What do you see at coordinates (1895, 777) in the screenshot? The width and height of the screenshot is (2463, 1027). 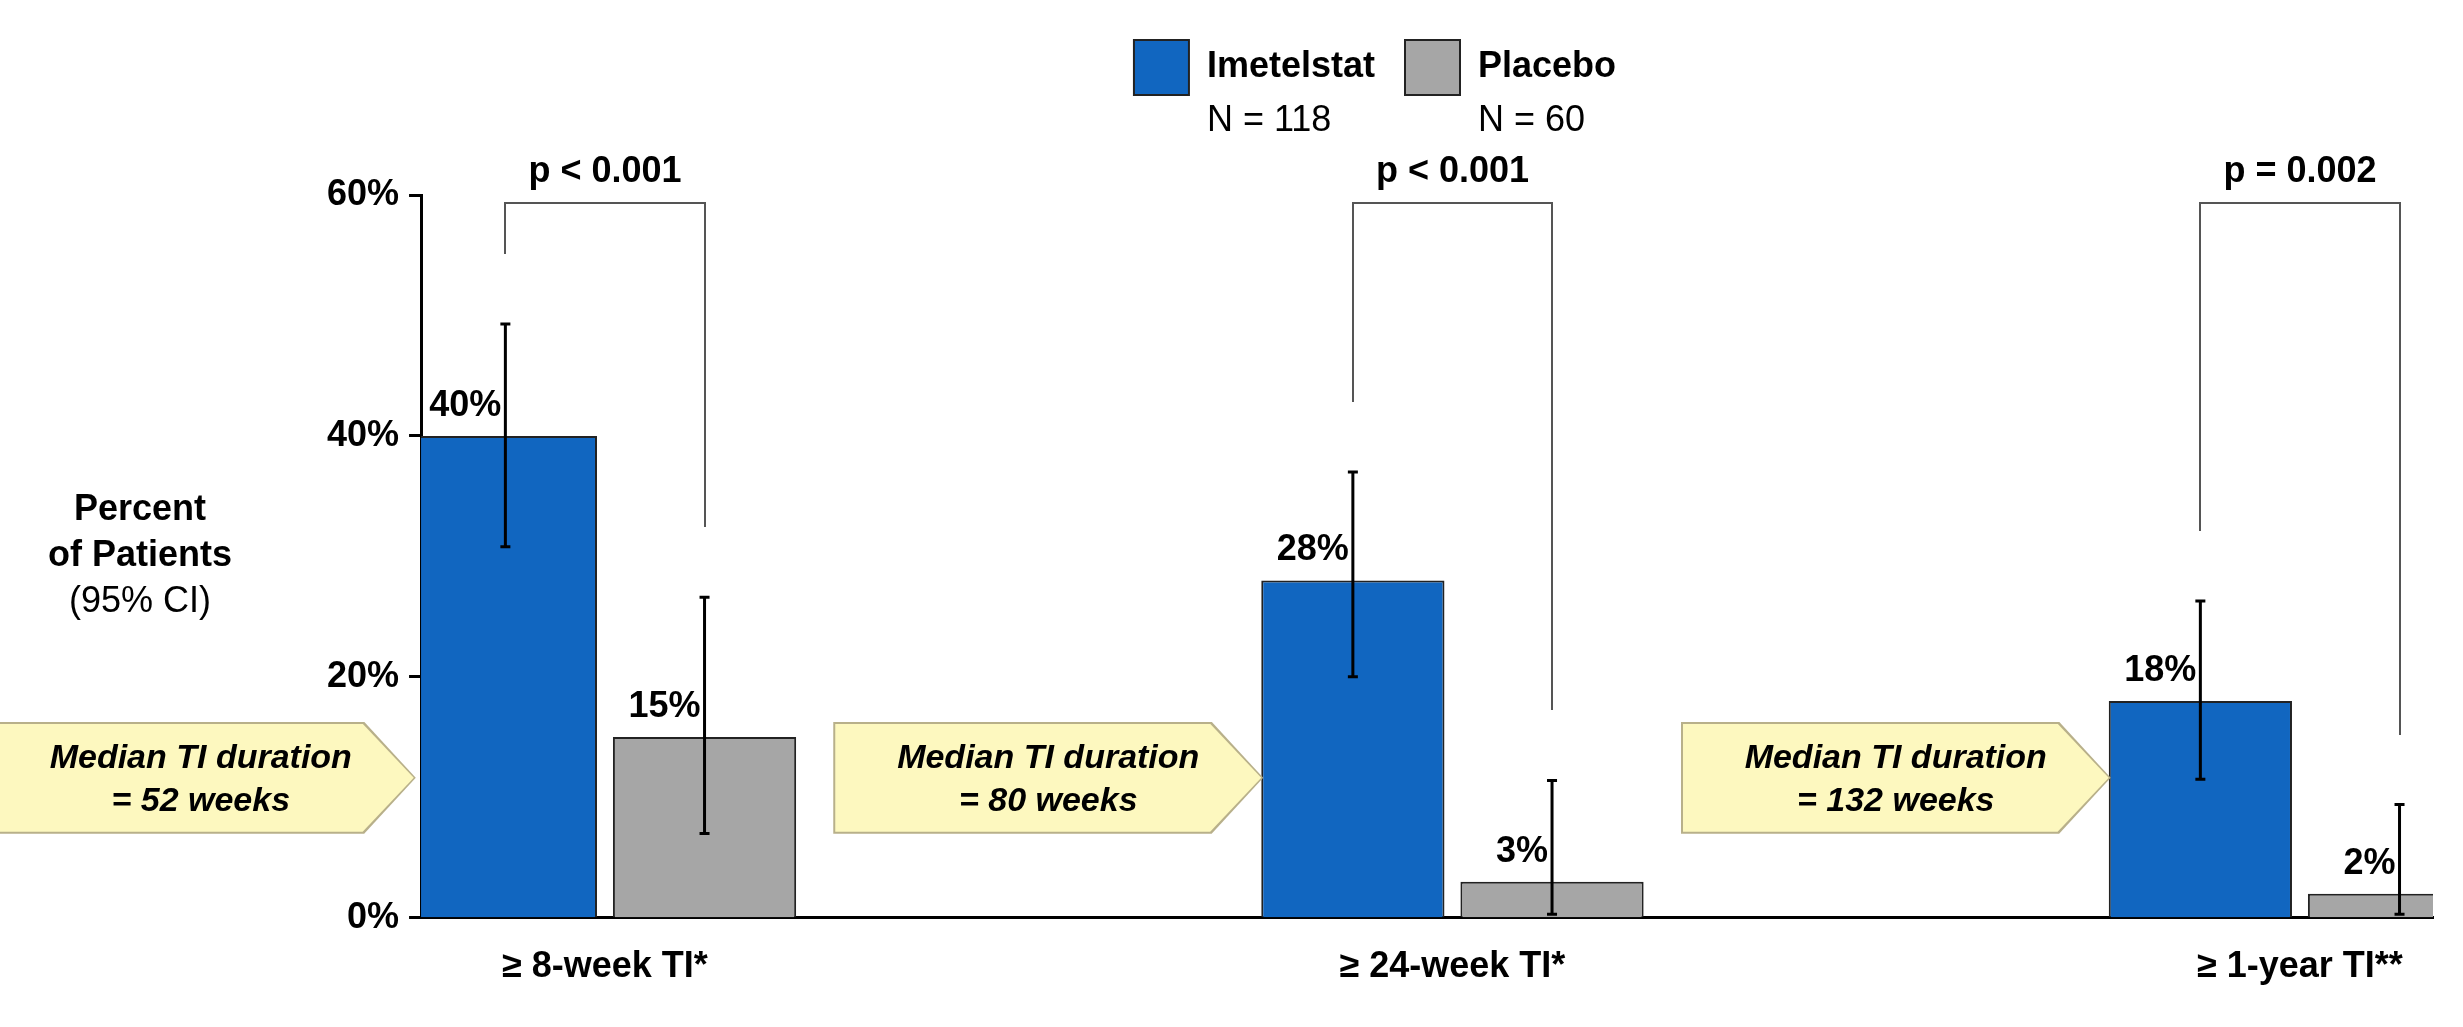 I see `callout-arrow-box: Median TI duration = 132 weeks` at bounding box center [1895, 777].